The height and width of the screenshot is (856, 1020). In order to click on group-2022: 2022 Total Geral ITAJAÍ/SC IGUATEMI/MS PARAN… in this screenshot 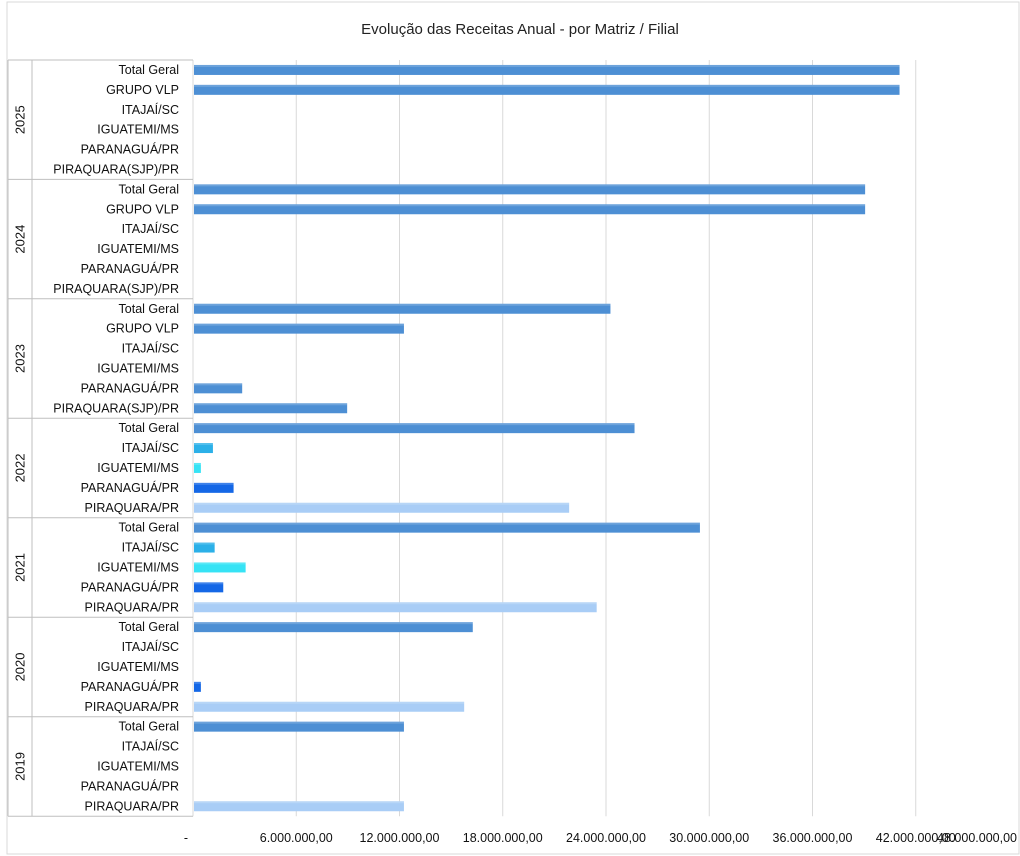, I will do `click(321, 468)`.